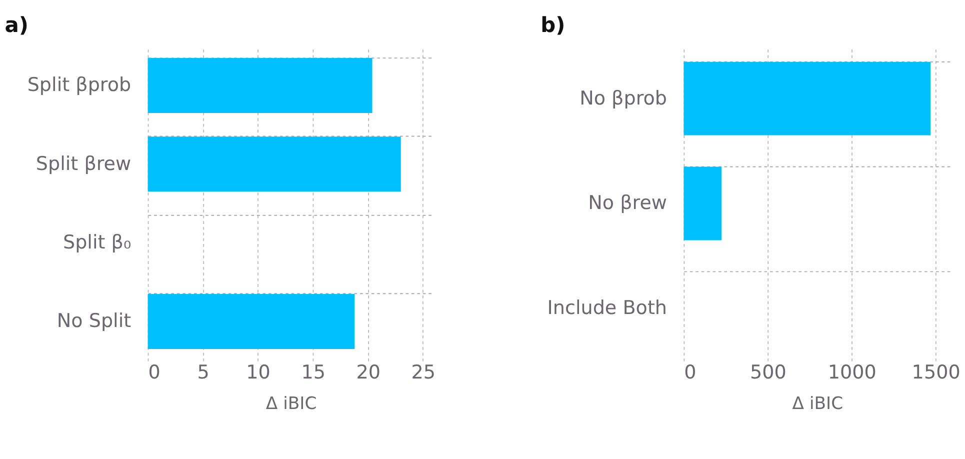  Describe the element at coordinates (16, 24) in the screenshot. I see `chart-title: a)` at that location.